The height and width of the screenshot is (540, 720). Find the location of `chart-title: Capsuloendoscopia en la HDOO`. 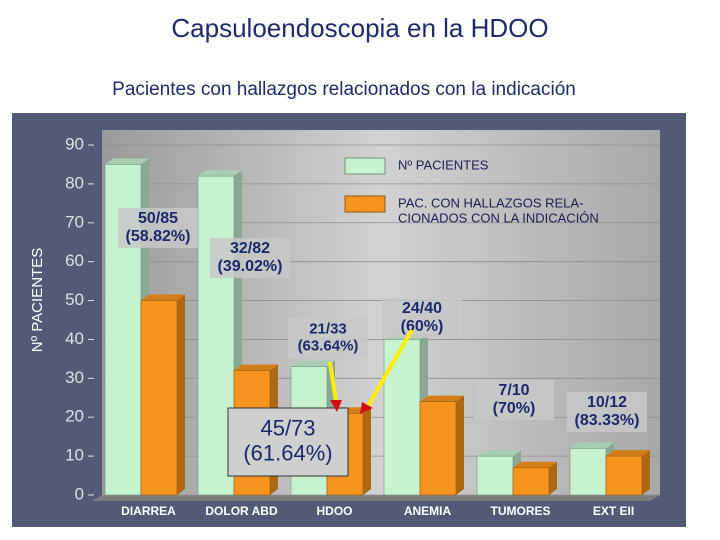

chart-title: Capsuloendoscopia en la HDOO is located at coordinates (359, 28).